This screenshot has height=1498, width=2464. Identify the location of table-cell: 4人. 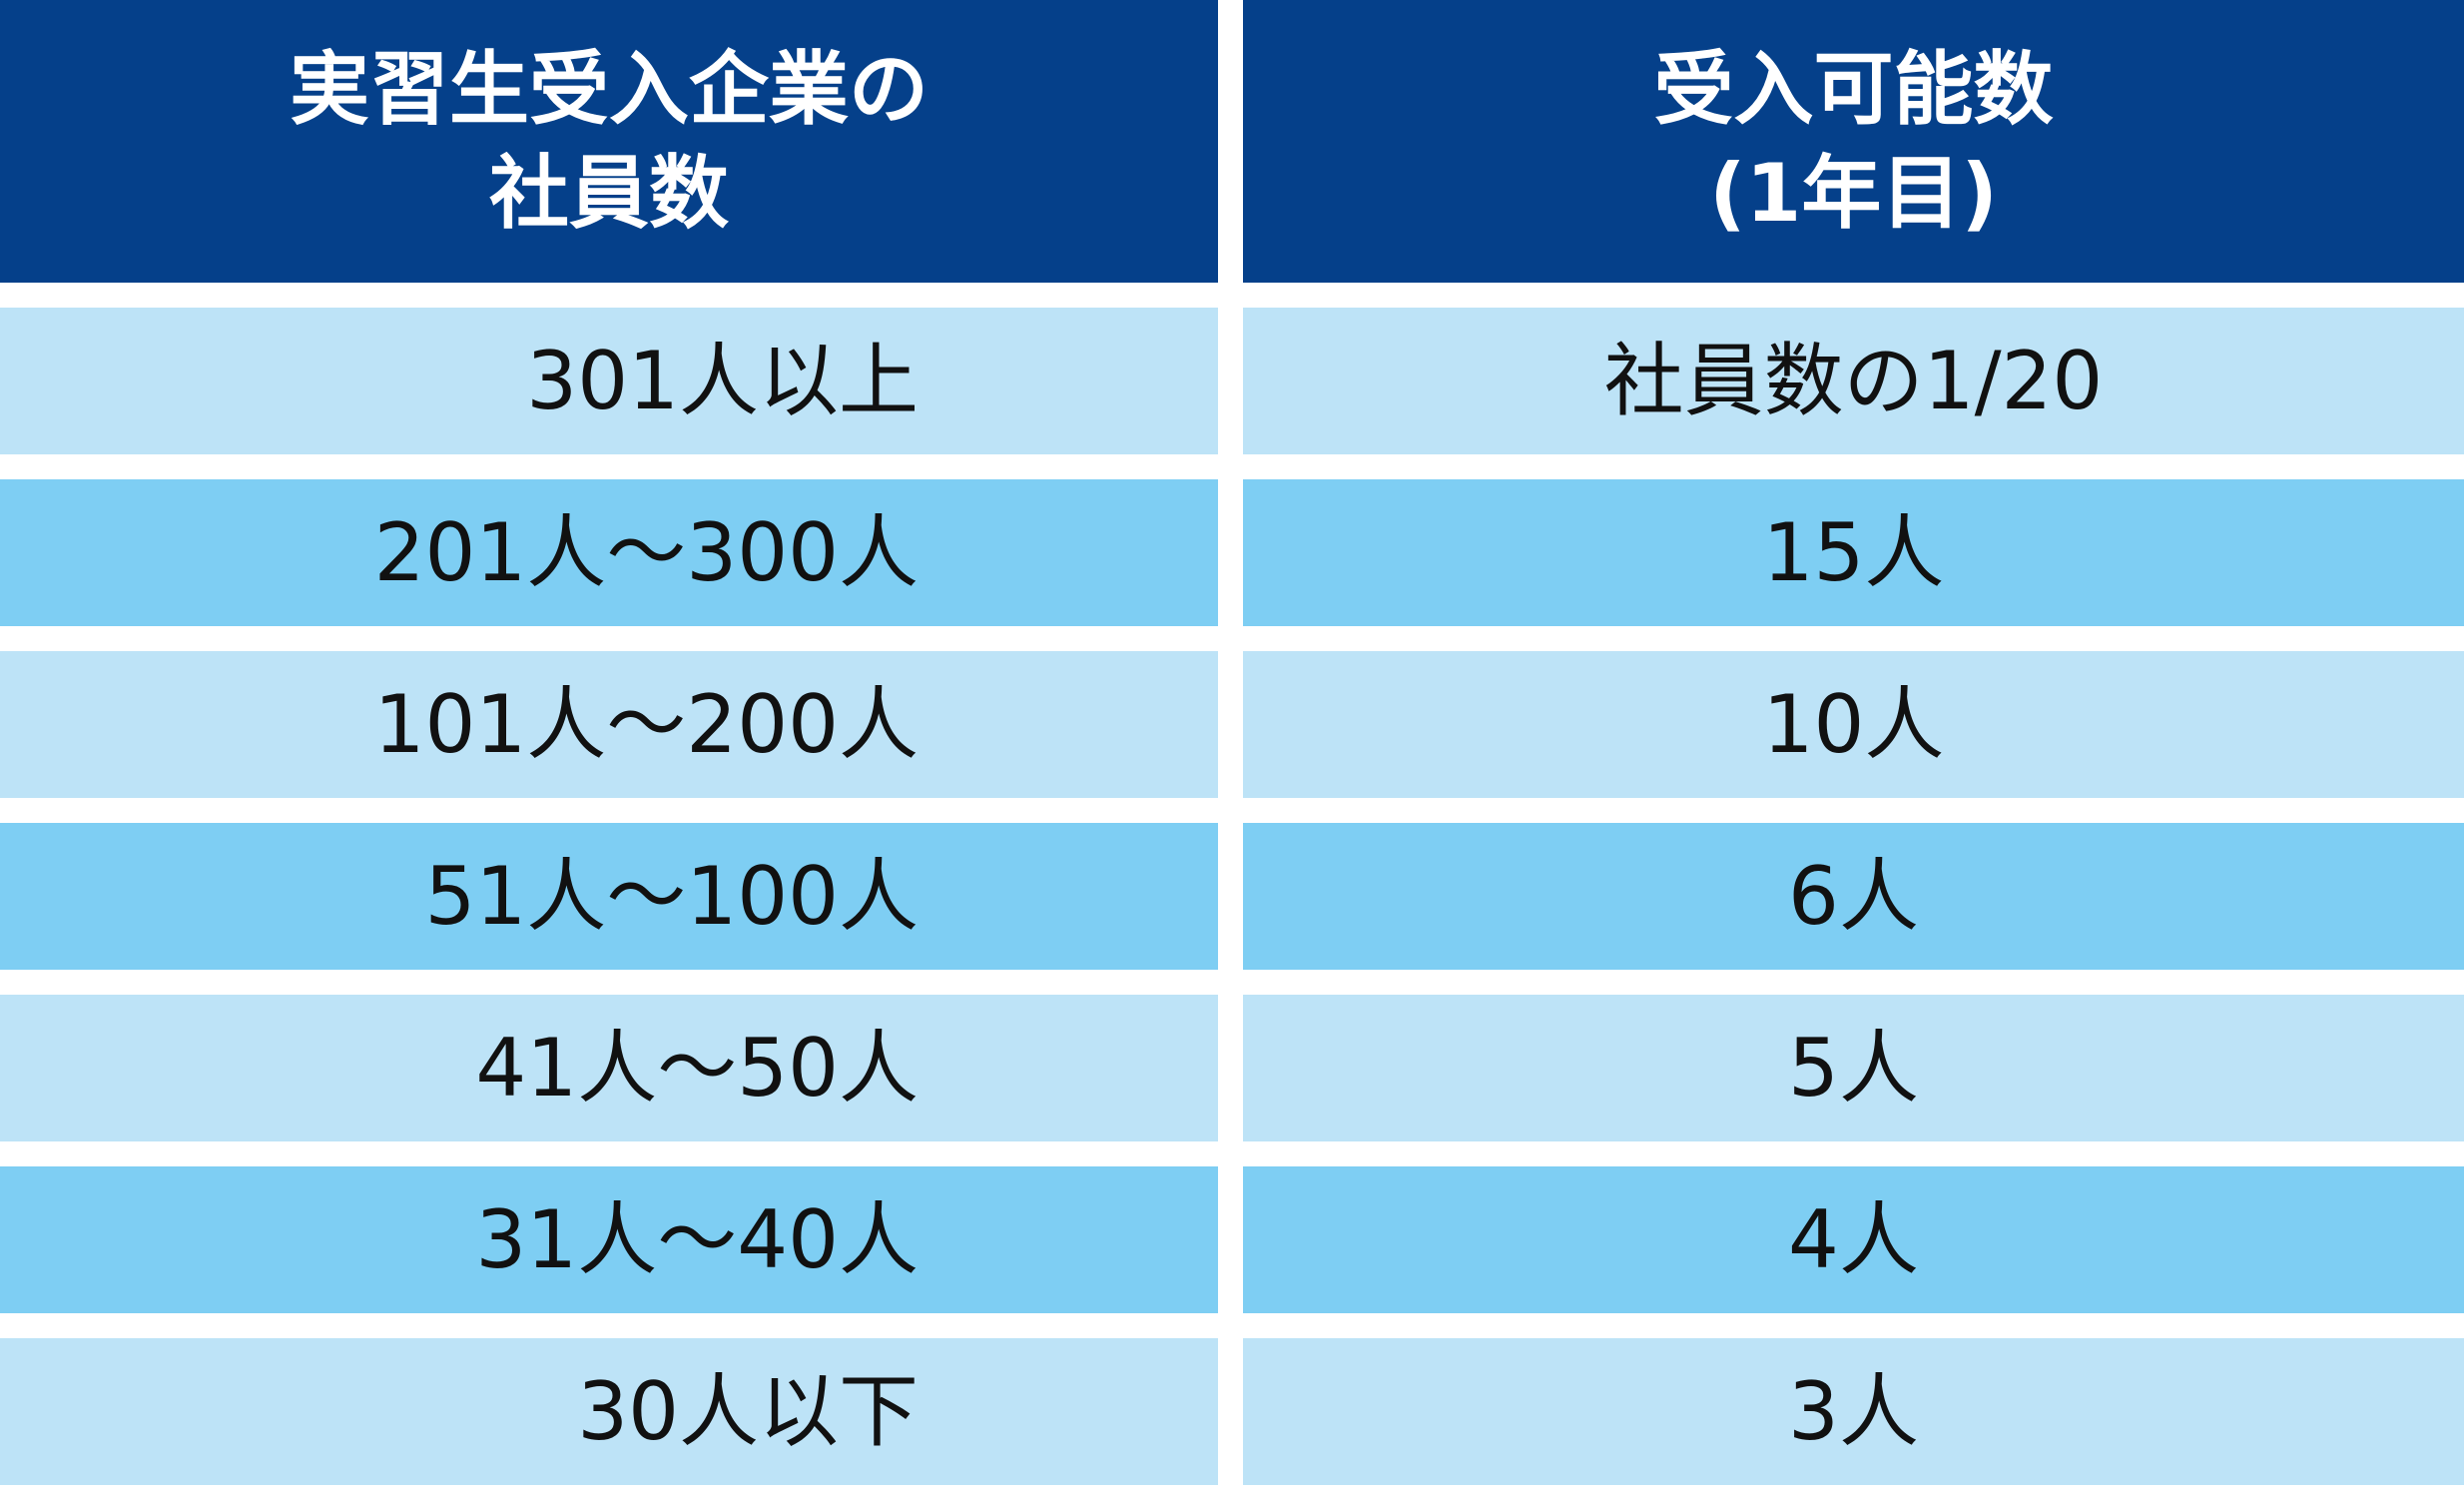
(1853, 1239).